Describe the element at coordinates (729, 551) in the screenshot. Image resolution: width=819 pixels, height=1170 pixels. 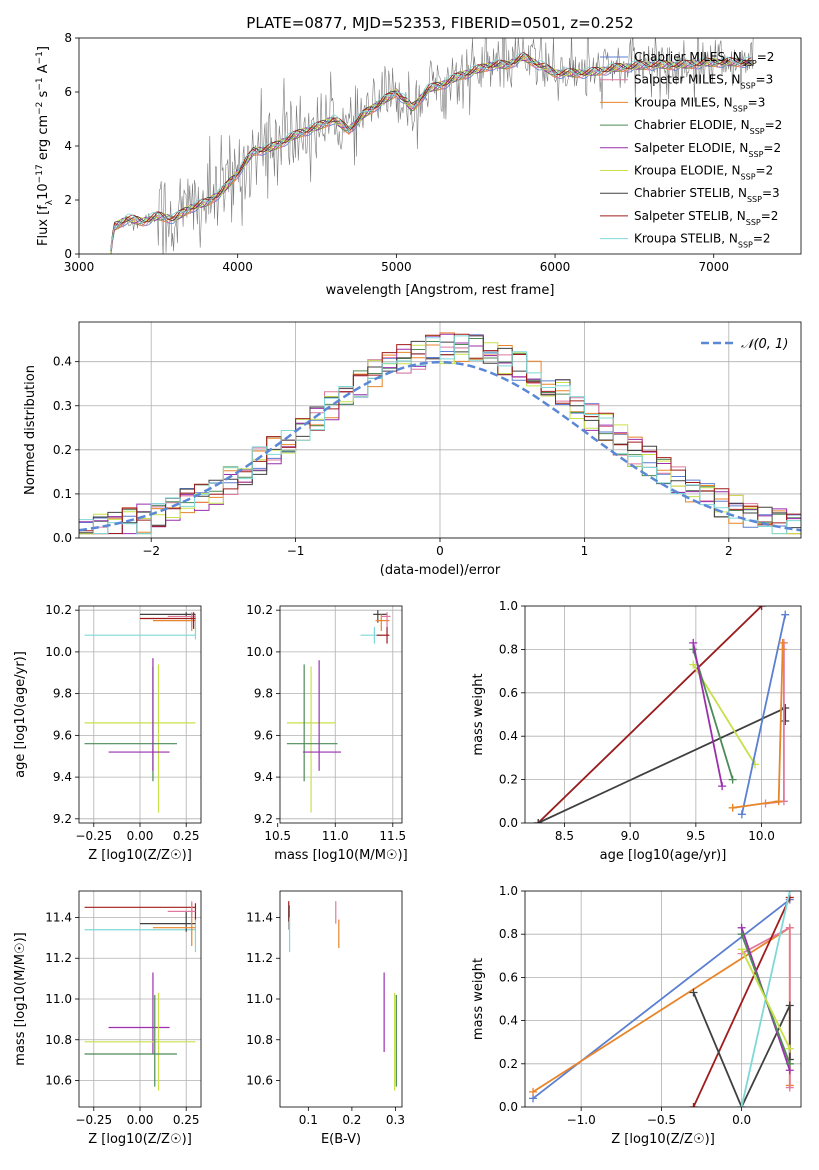
I see `x-tick-label: 2` at that location.